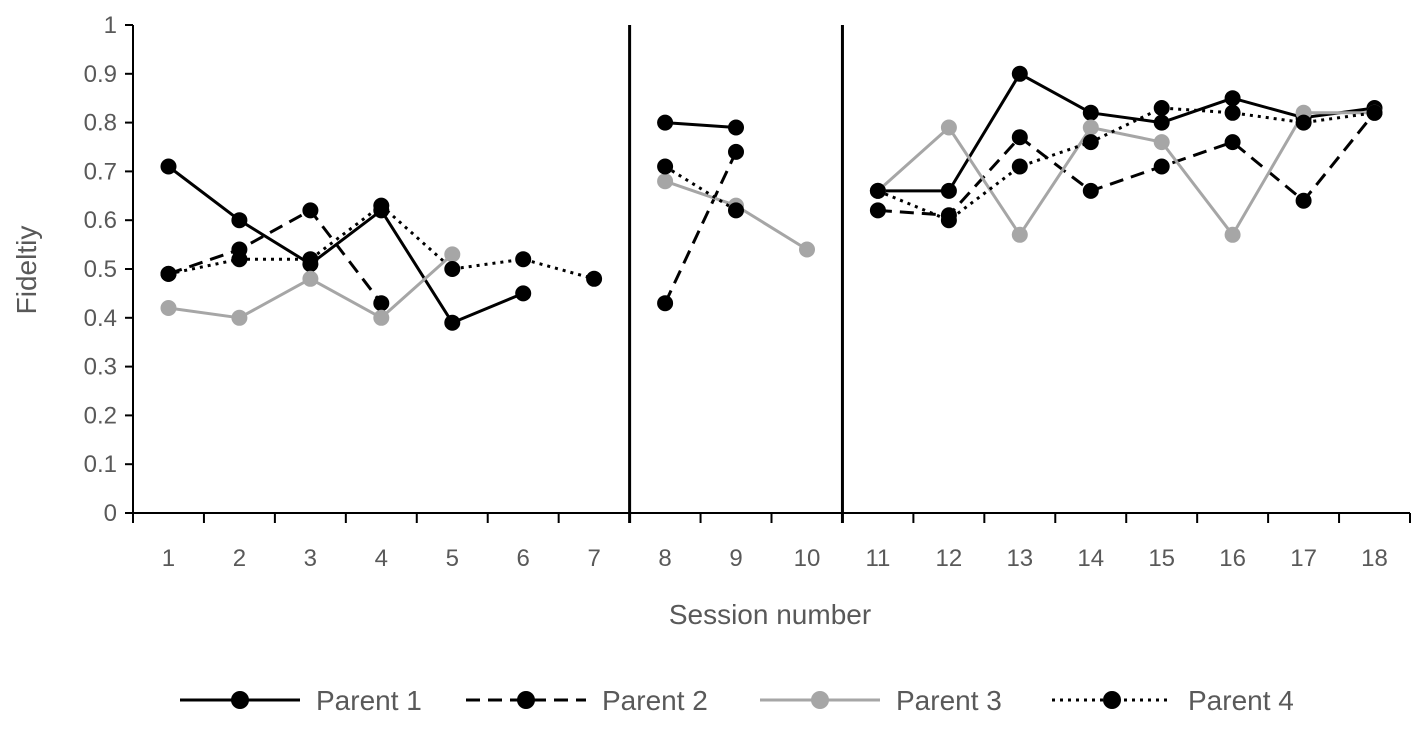 Image resolution: width=1417 pixels, height=731 pixels. I want to click on y-tick-labels: 0 0.1 0.2 0.3 0.4 0.5 0.6 0.7 0.8 0.9 1, so click(100, 269).